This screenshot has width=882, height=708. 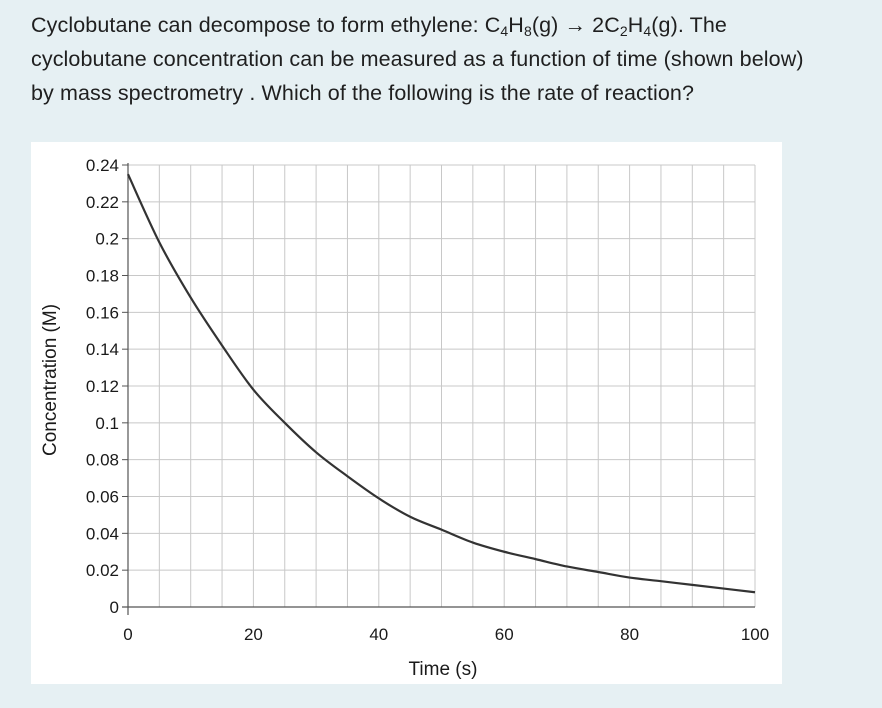 I want to click on x-tick-label: 40, so click(x=378, y=634).